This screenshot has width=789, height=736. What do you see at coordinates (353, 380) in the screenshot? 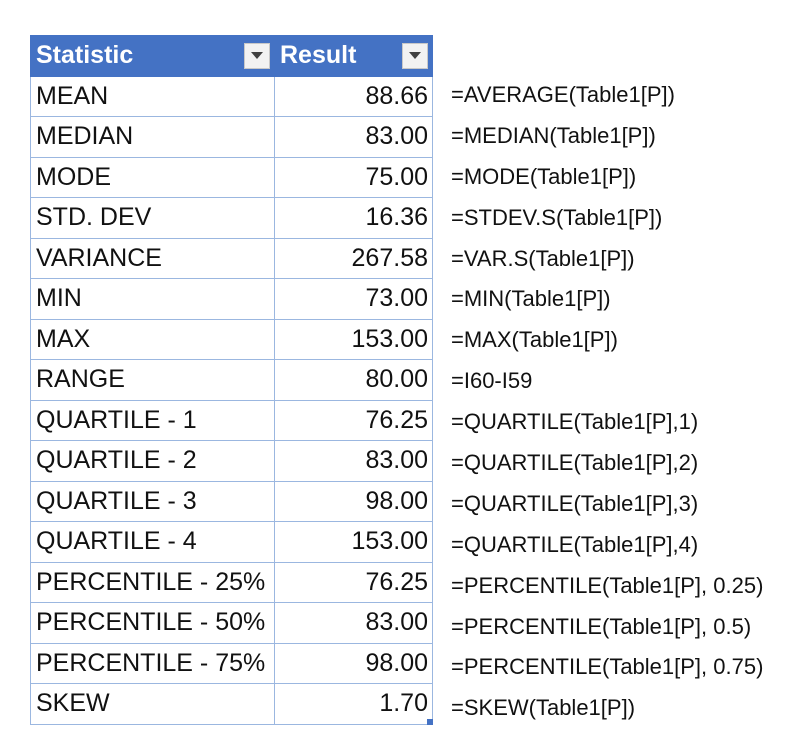
I see `result-cell: 80.00` at bounding box center [353, 380].